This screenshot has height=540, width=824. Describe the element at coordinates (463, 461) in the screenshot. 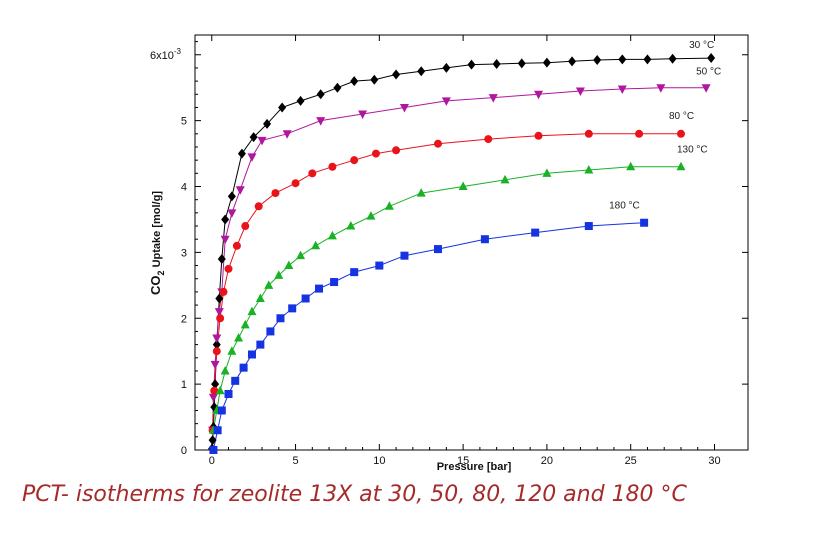

I see `x-tick-label: 15` at that location.